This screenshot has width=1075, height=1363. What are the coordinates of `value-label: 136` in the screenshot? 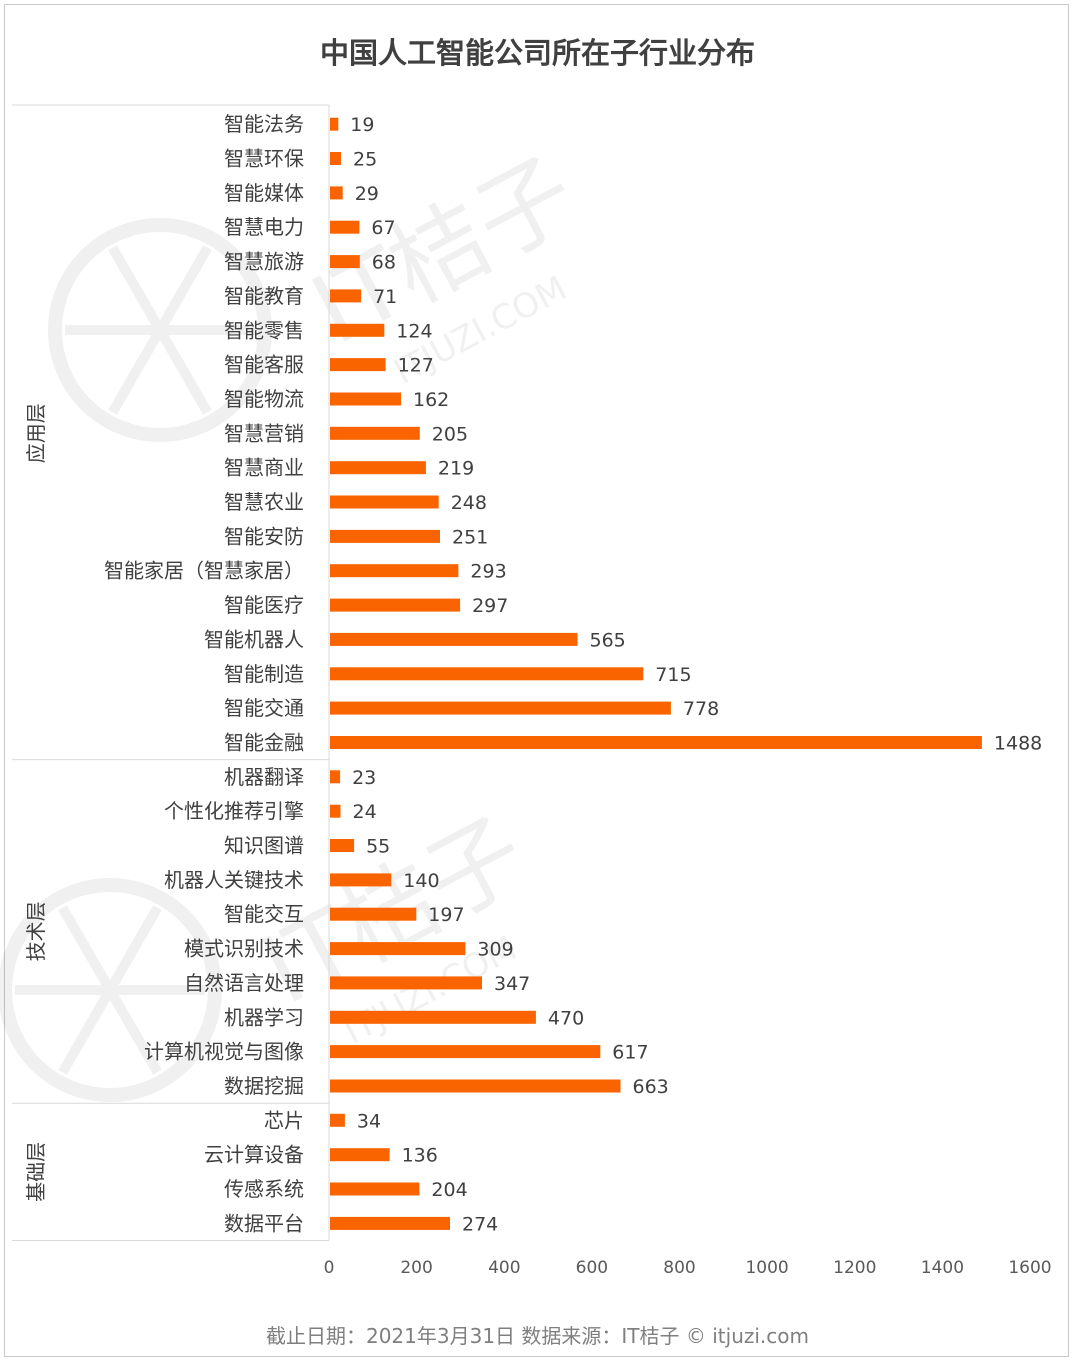 It's located at (420, 1156).